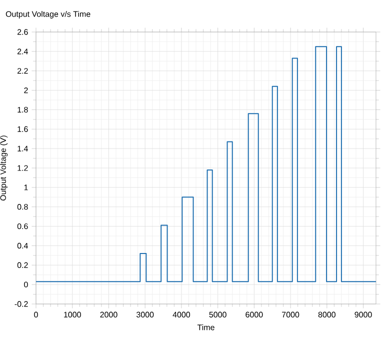 The width and height of the screenshot is (389, 338). I want to click on y-tick-label: 0.4, so click(22, 245).